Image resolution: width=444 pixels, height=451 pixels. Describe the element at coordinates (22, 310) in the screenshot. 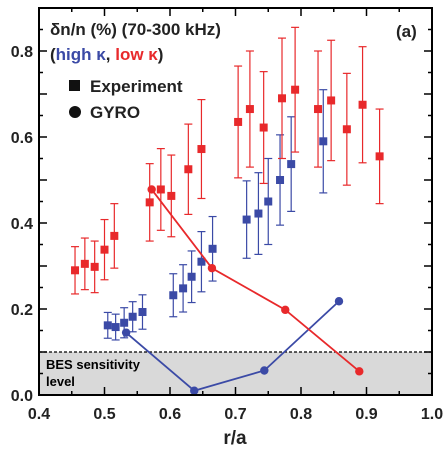

I see `y-tick-label: 0.2` at that location.